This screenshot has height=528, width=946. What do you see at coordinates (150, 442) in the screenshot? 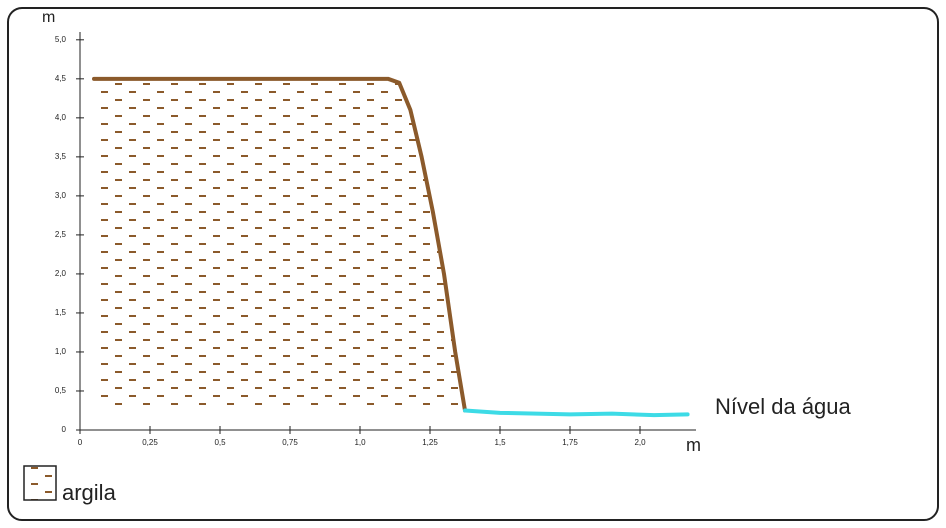
I see `x-tick-label: 0,25` at bounding box center [150, 442].